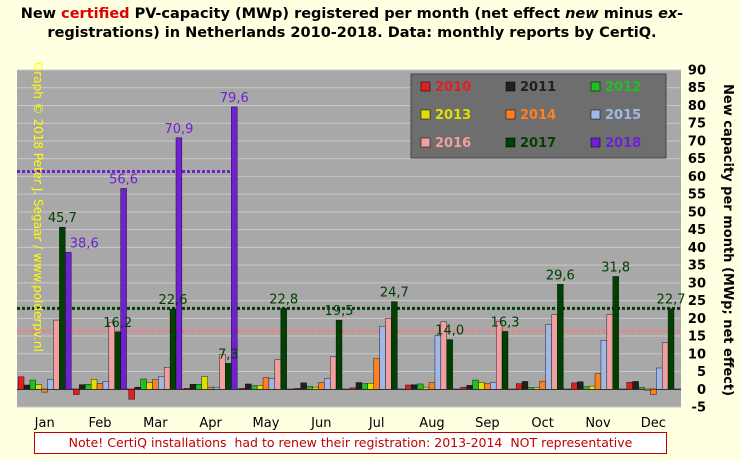 The height and width of the screenshot is (461, 741). What do you see at coordinates (586, 388) in the screenshot?
I see `bar-2012-Nov` at bounding box center [586, 388].